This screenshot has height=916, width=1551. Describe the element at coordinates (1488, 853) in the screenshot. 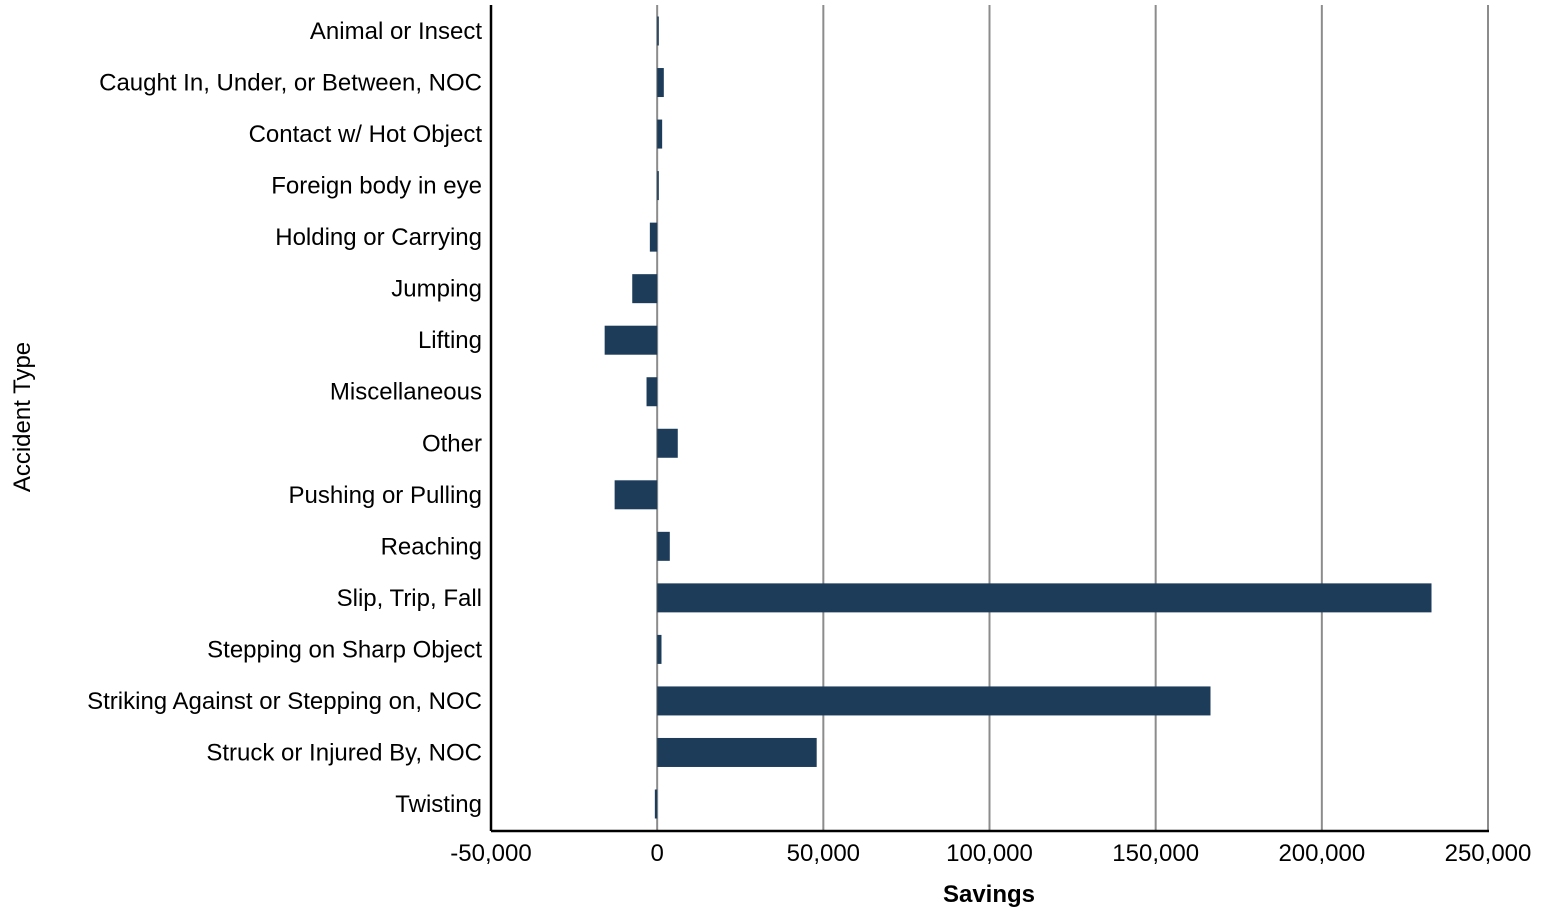

I see `x-tick-label: 250,000` at that location.